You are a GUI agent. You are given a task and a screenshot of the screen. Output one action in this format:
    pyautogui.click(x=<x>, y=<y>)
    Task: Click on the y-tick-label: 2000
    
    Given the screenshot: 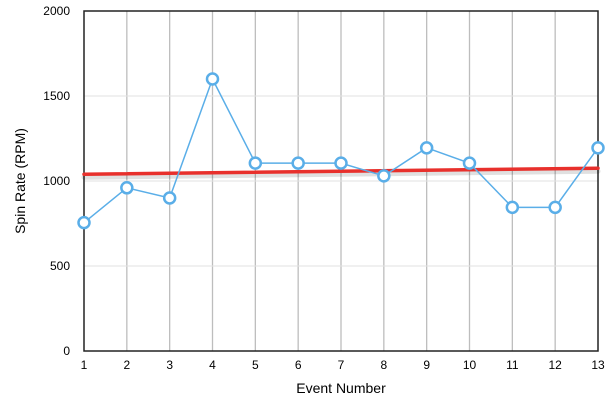 What is the action you would take?
    pyautogui.click(x=56, y=11)
    